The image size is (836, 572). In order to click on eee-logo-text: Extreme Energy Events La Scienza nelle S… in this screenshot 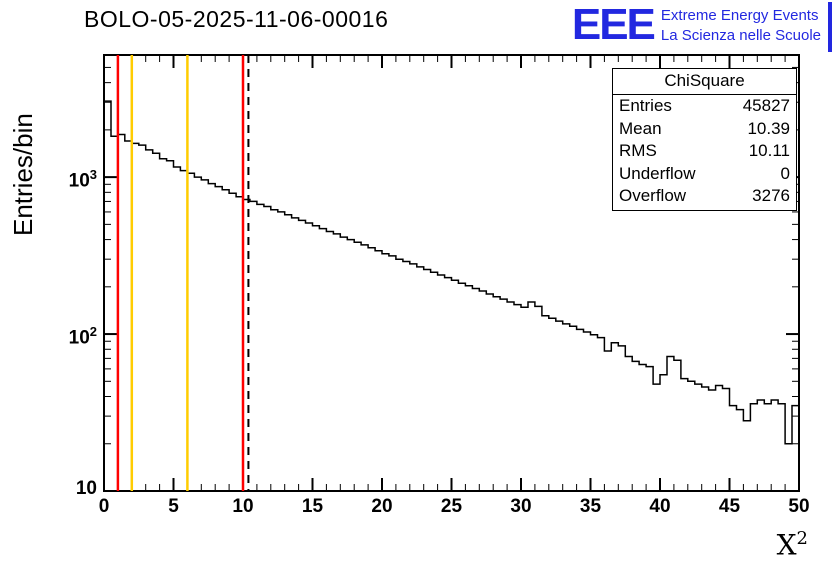, I will do `click(741, 24)`.